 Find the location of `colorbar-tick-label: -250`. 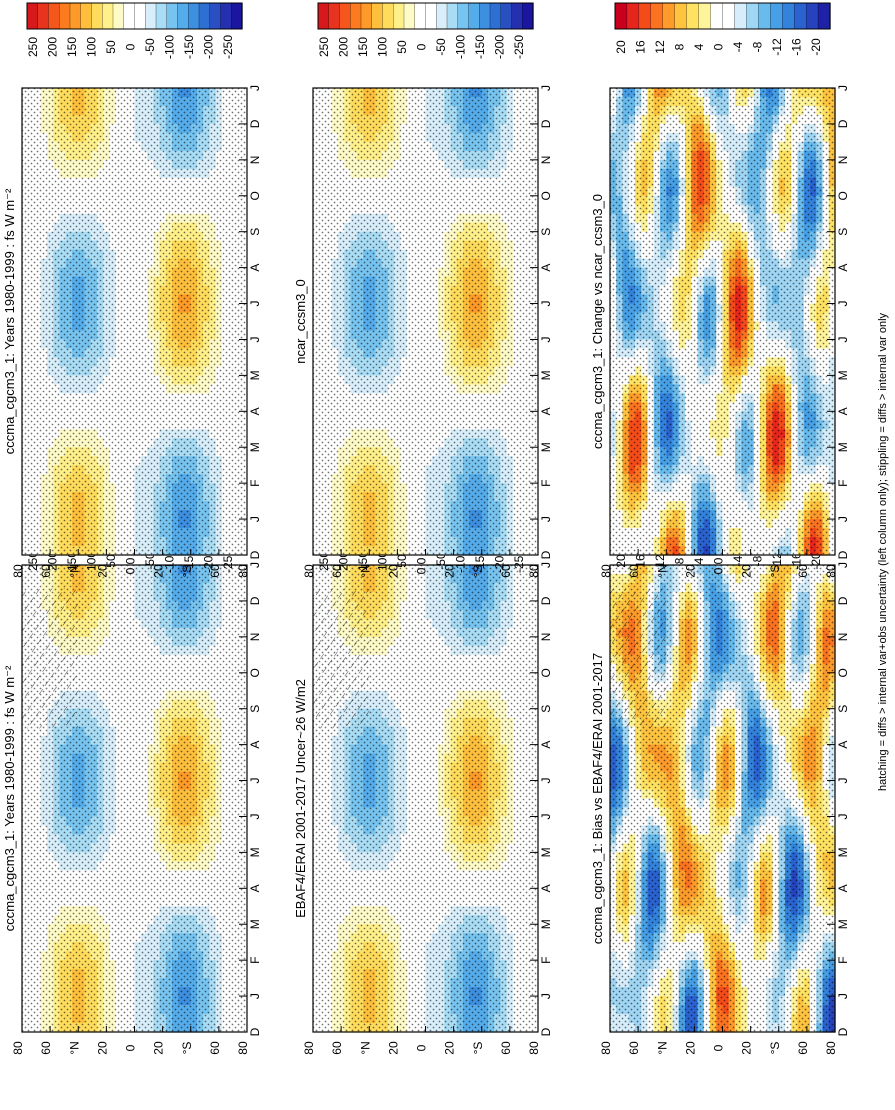

colorbar-tick-label: -250 is located at coordinates (228, 47).